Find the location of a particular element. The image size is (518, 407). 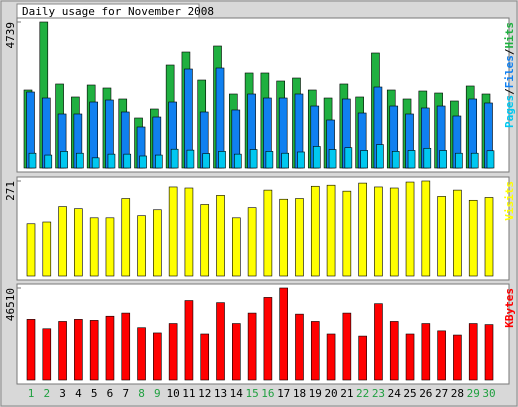

legend-entry: KBytes is located at coordinates (509, 308).